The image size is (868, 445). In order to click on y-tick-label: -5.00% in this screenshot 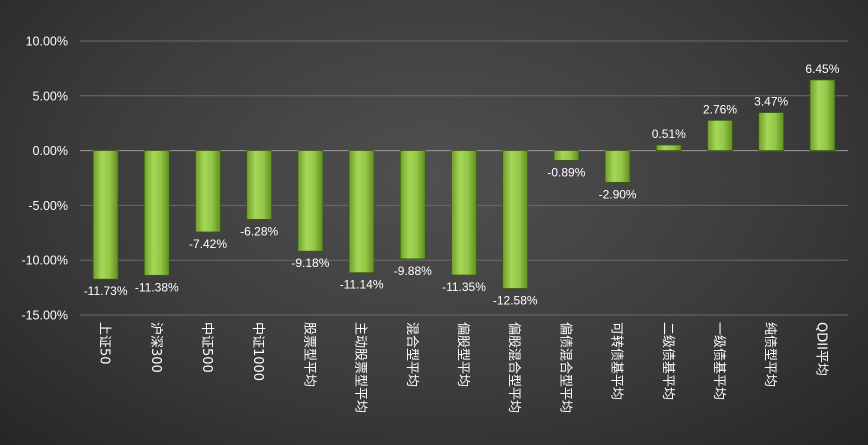, I will do `click(48, 206)`.